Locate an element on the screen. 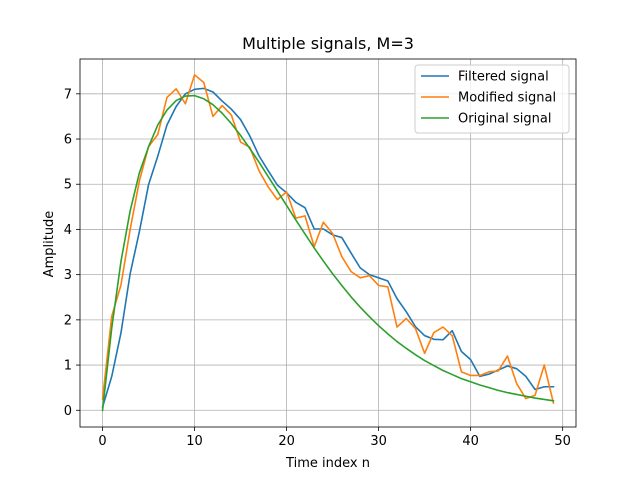  y-tick-label: 3 is located at coordinates (68, 275).